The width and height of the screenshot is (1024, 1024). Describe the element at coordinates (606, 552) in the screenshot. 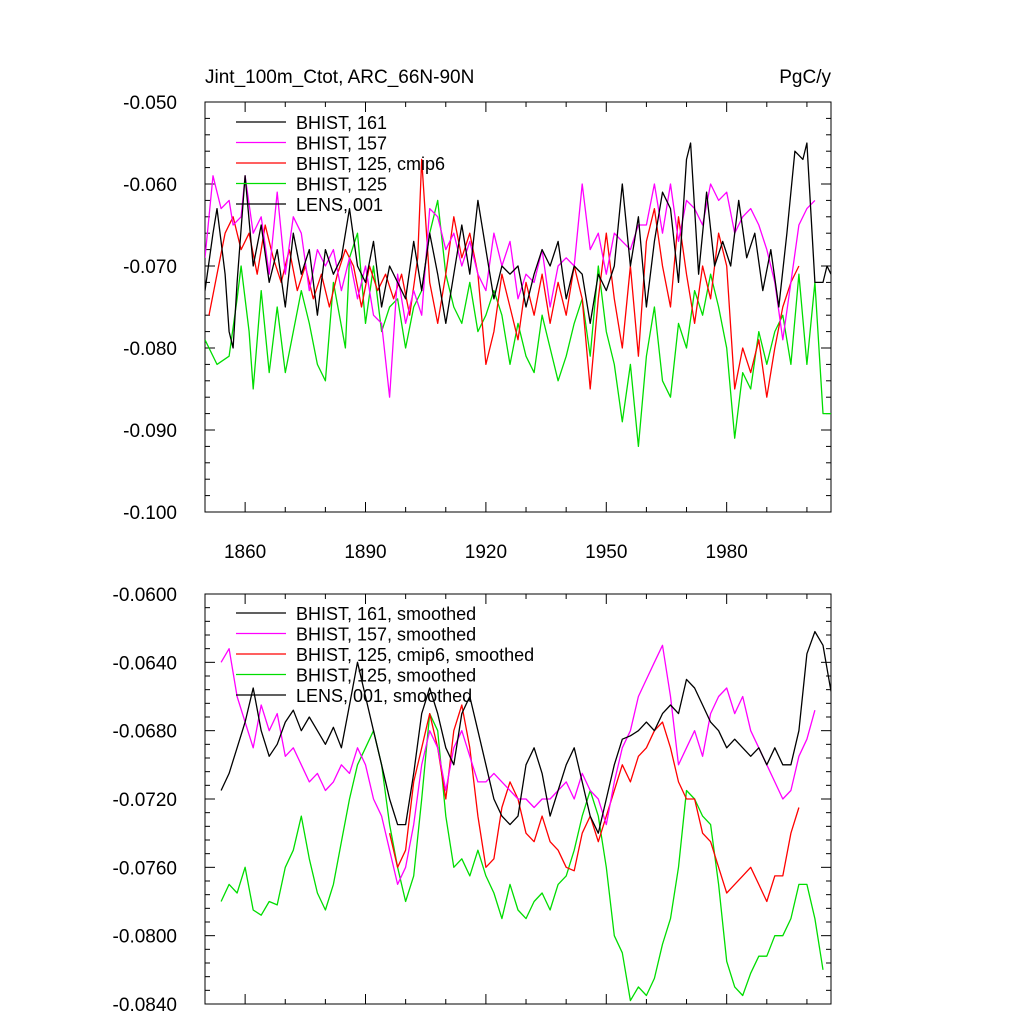

I see `x-tick-label: 1950` at that location.